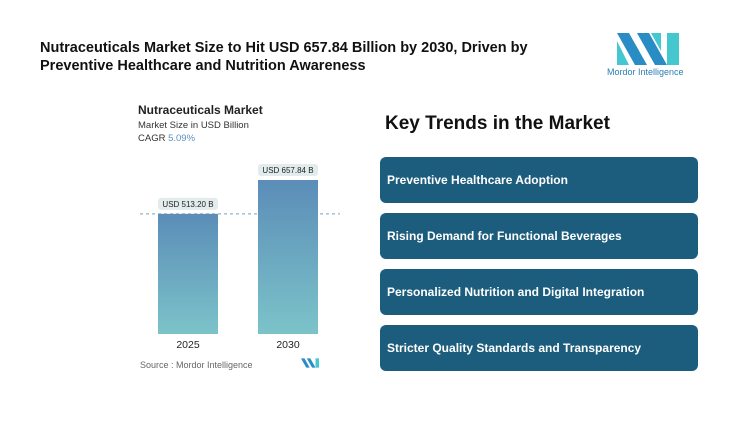 This screenshot has height=422, width=750. I want to click on mordor-small-logo-icon, so click(310, 363).